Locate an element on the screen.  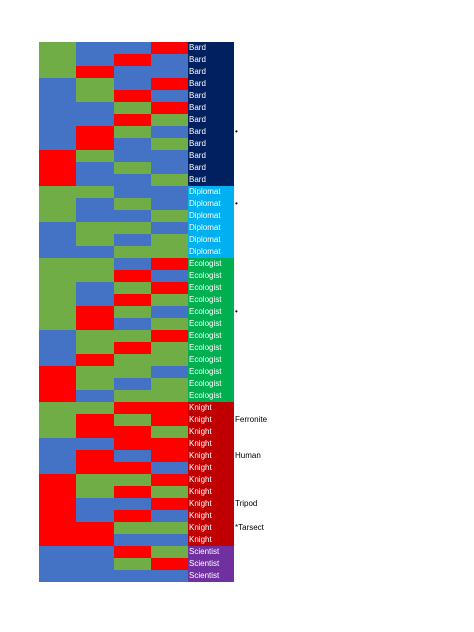
grid-row: Bard is located at coordinates (136, 108).